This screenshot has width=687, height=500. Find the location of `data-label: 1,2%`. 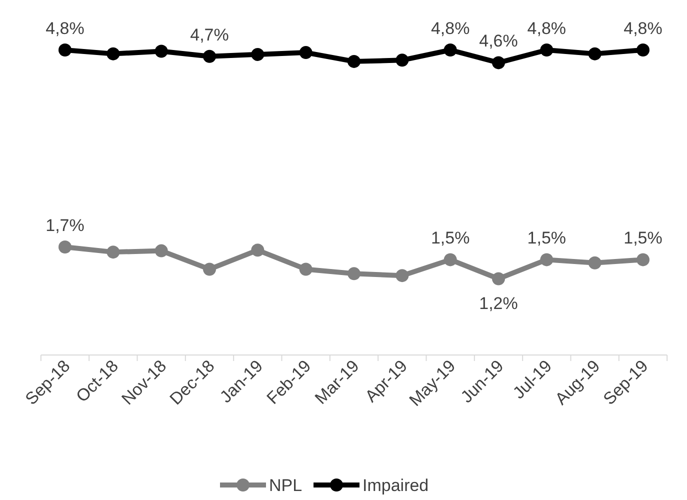

data-label: 1,2% is located at coordinates (498, 303).